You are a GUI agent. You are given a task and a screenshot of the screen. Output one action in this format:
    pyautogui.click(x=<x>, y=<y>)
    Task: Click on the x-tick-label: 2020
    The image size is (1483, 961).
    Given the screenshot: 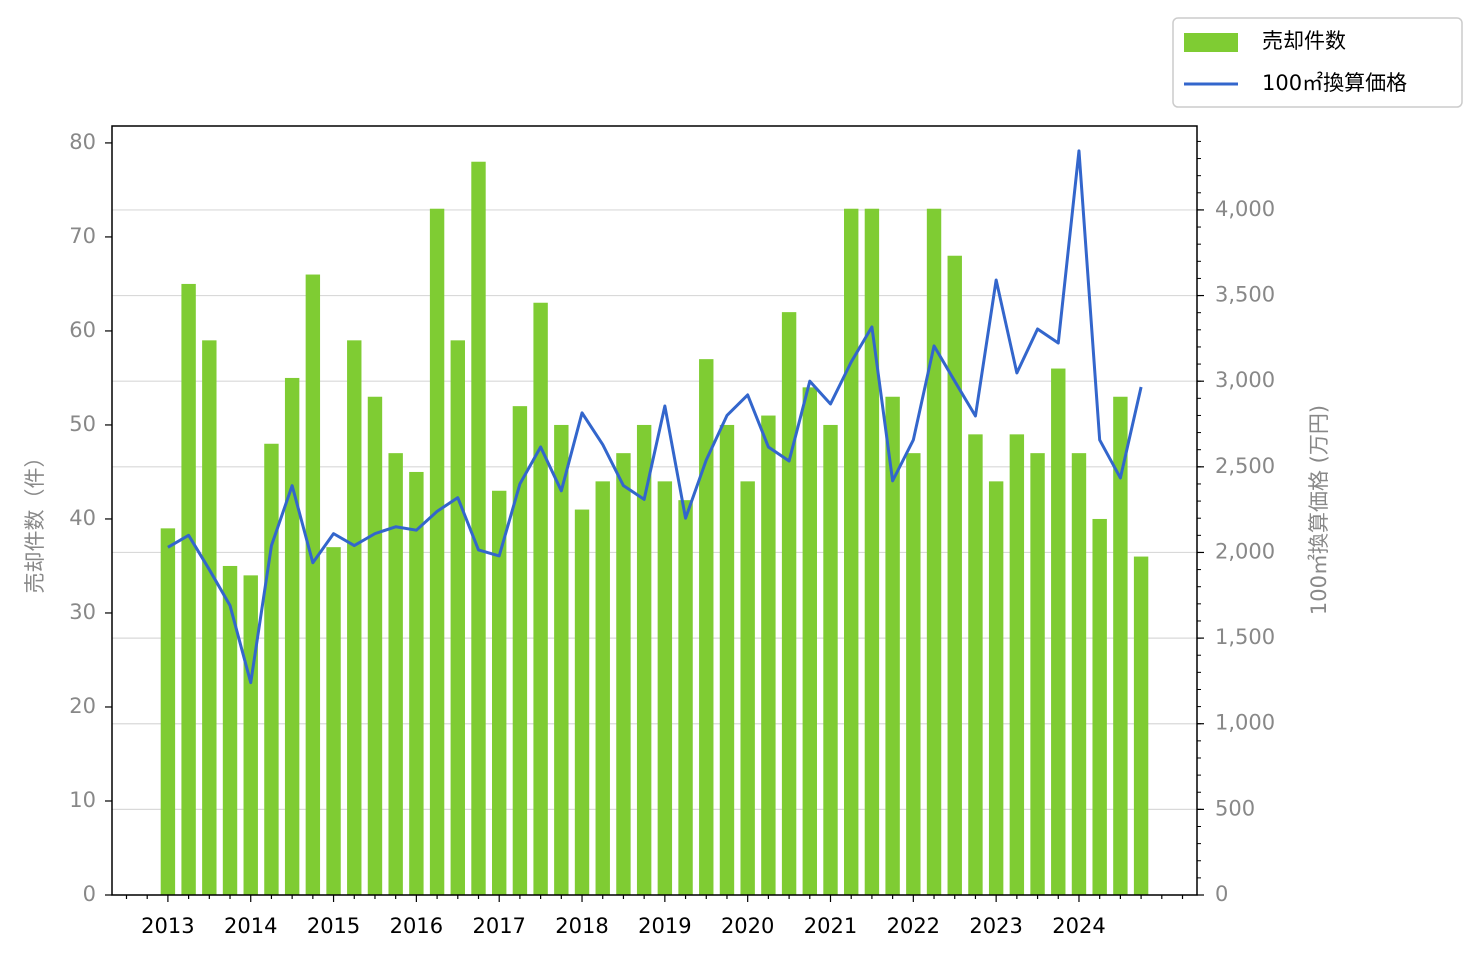 What is the action you would take?
    pyautogui.click(x=747, y=926)
    